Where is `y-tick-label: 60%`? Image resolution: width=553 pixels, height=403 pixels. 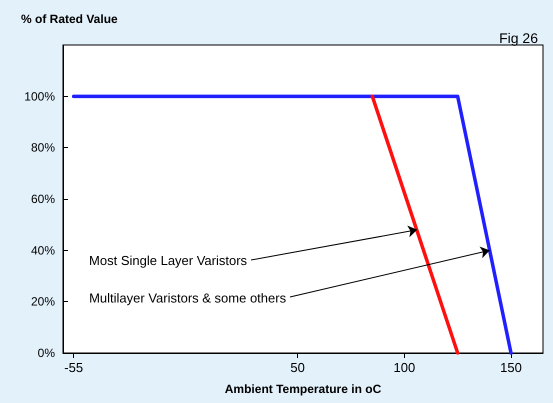 y-tick-label: 60% is located at coordinates (43, 199).